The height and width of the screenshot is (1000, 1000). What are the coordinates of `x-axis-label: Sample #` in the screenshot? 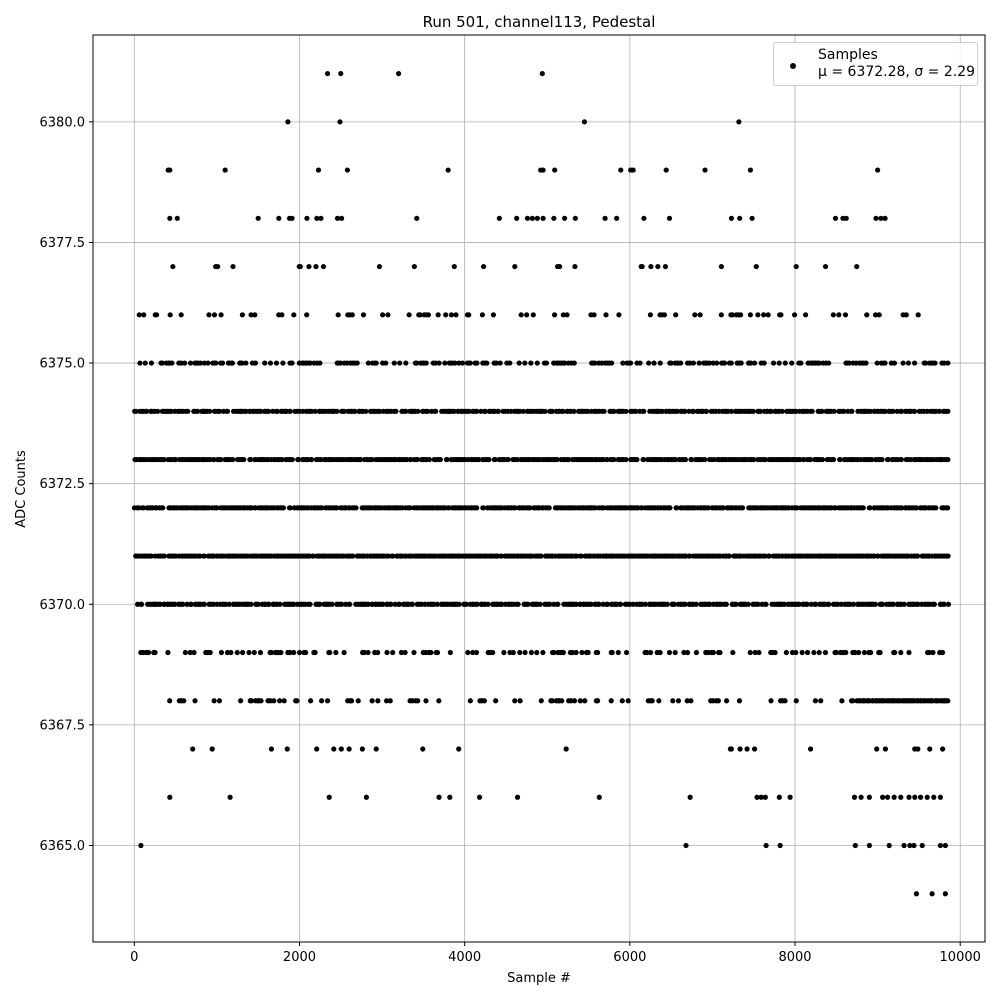 It's located at (539, 978).